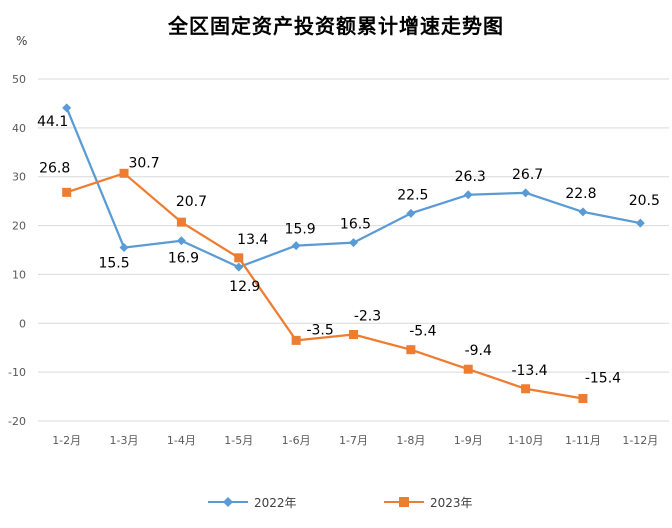 This screenshot has height=528, width=672. I want to click on data-label: 20.7, so click(191, 202).